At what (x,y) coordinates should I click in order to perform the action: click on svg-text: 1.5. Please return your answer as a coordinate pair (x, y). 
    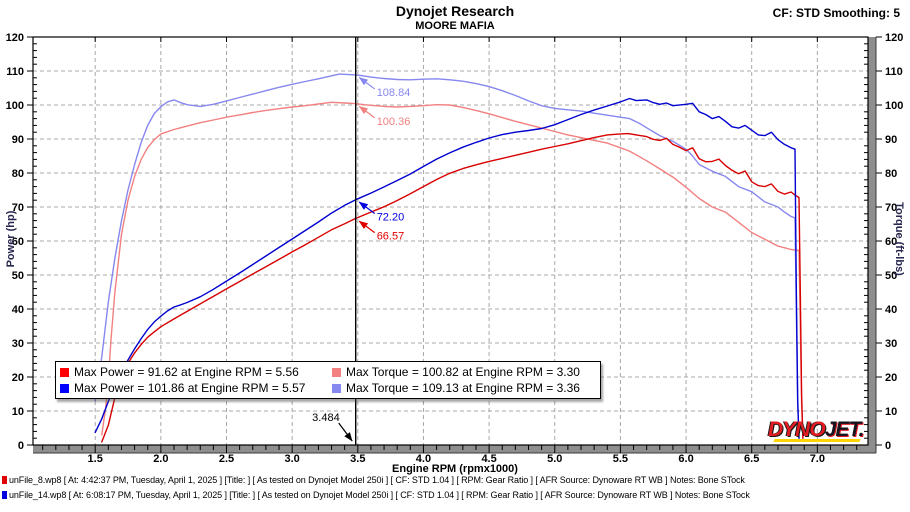
    Looking at the image, I should click on (95, 459).